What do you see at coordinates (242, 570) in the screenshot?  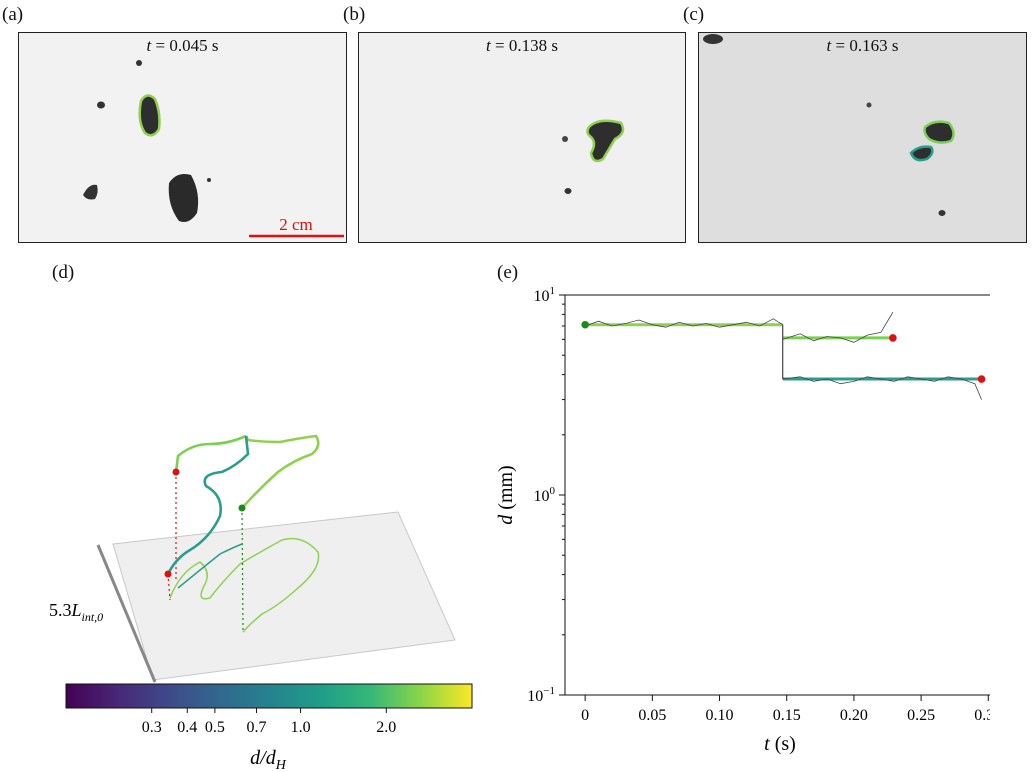 I see `dropline-start` at bounding box center [242, 570].